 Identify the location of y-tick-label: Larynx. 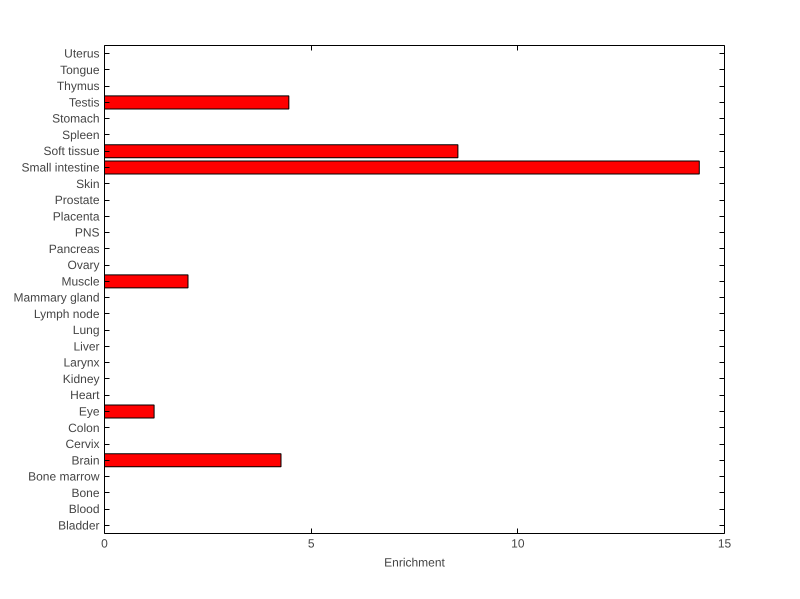
(81, 363).